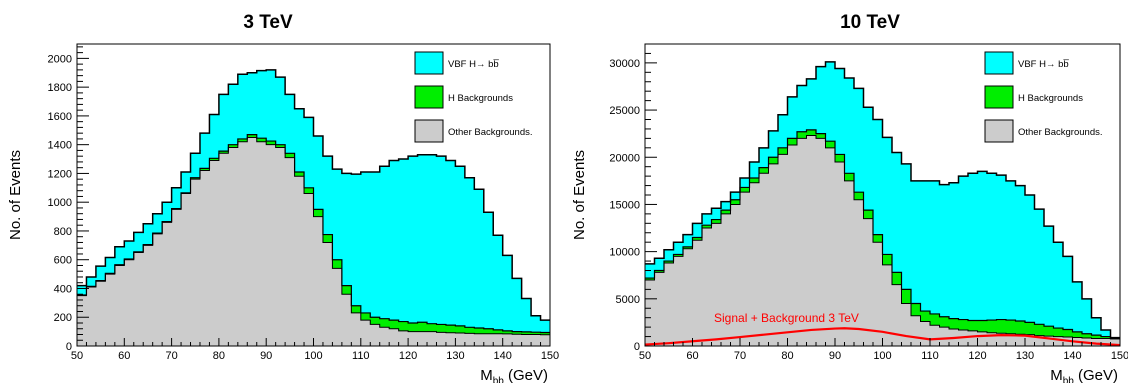  What do you see at coordinates (60, 146) in the screenshot?
I see `y-tick-label: 1400` at bounding box center [60, 146].